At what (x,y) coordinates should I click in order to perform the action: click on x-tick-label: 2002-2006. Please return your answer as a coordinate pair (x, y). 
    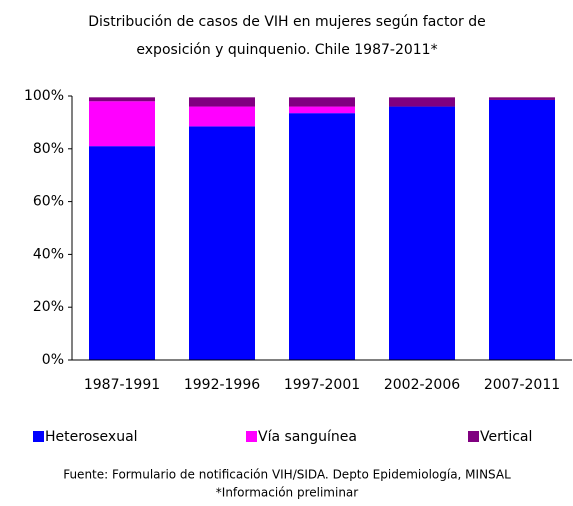
    Looking at the image, I should click on (422, 385).